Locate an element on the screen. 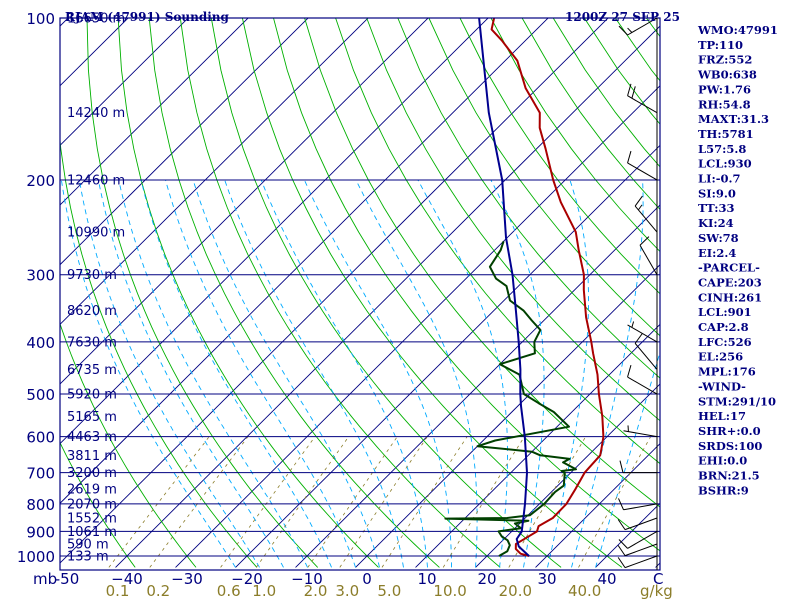 This screenshot has width=800, height=600. dewpoint-line is located at coordinates (510, 398).